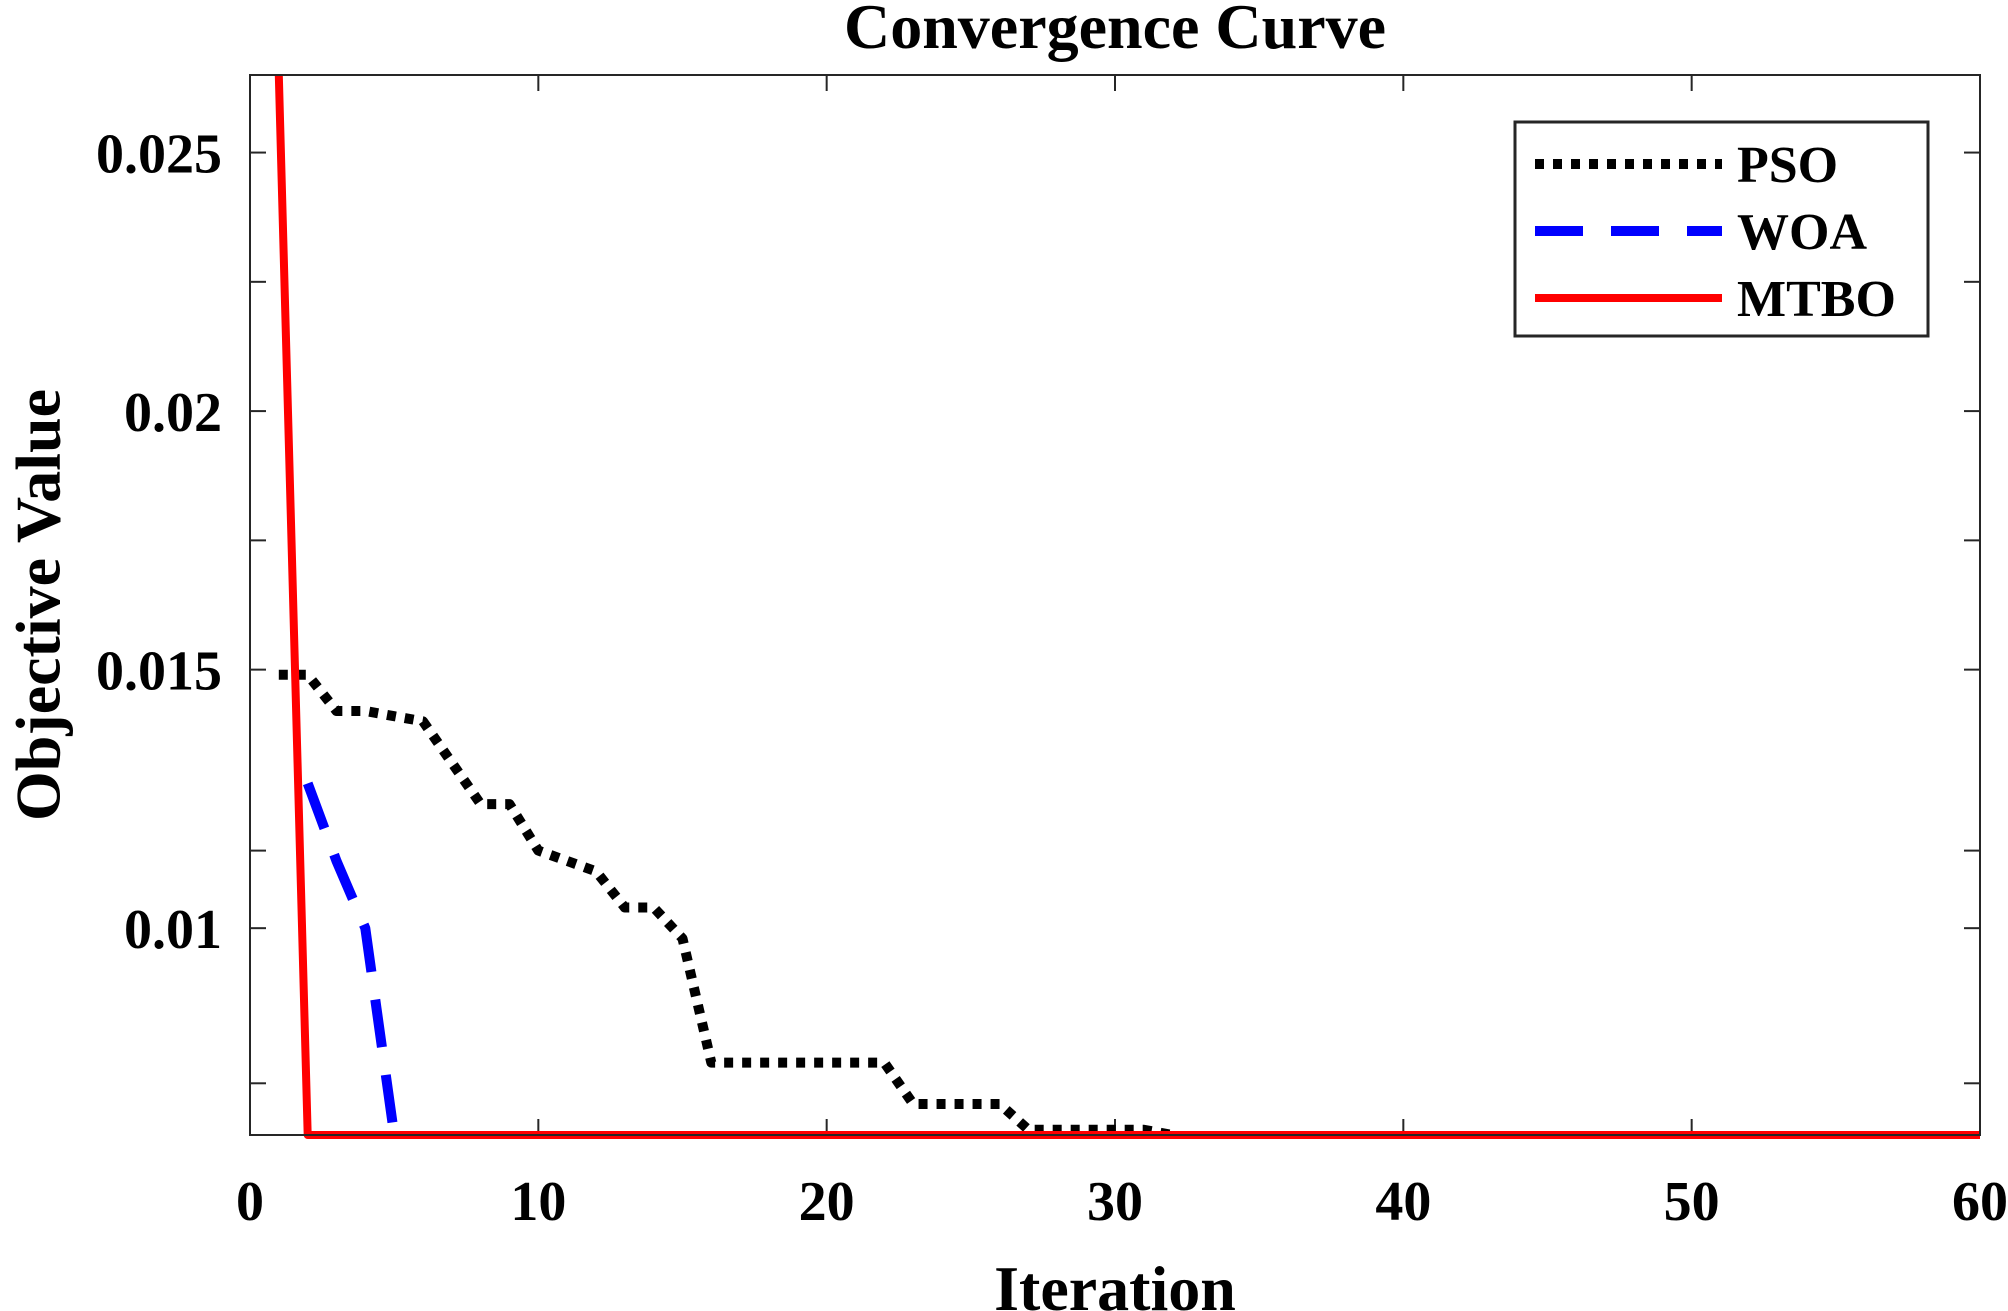 The width and height of the screenshot is (2008, 1311). Describe the element at coordinates (173, 930) in the screenshot. I see `y-tick-label: 0.01` at that location.